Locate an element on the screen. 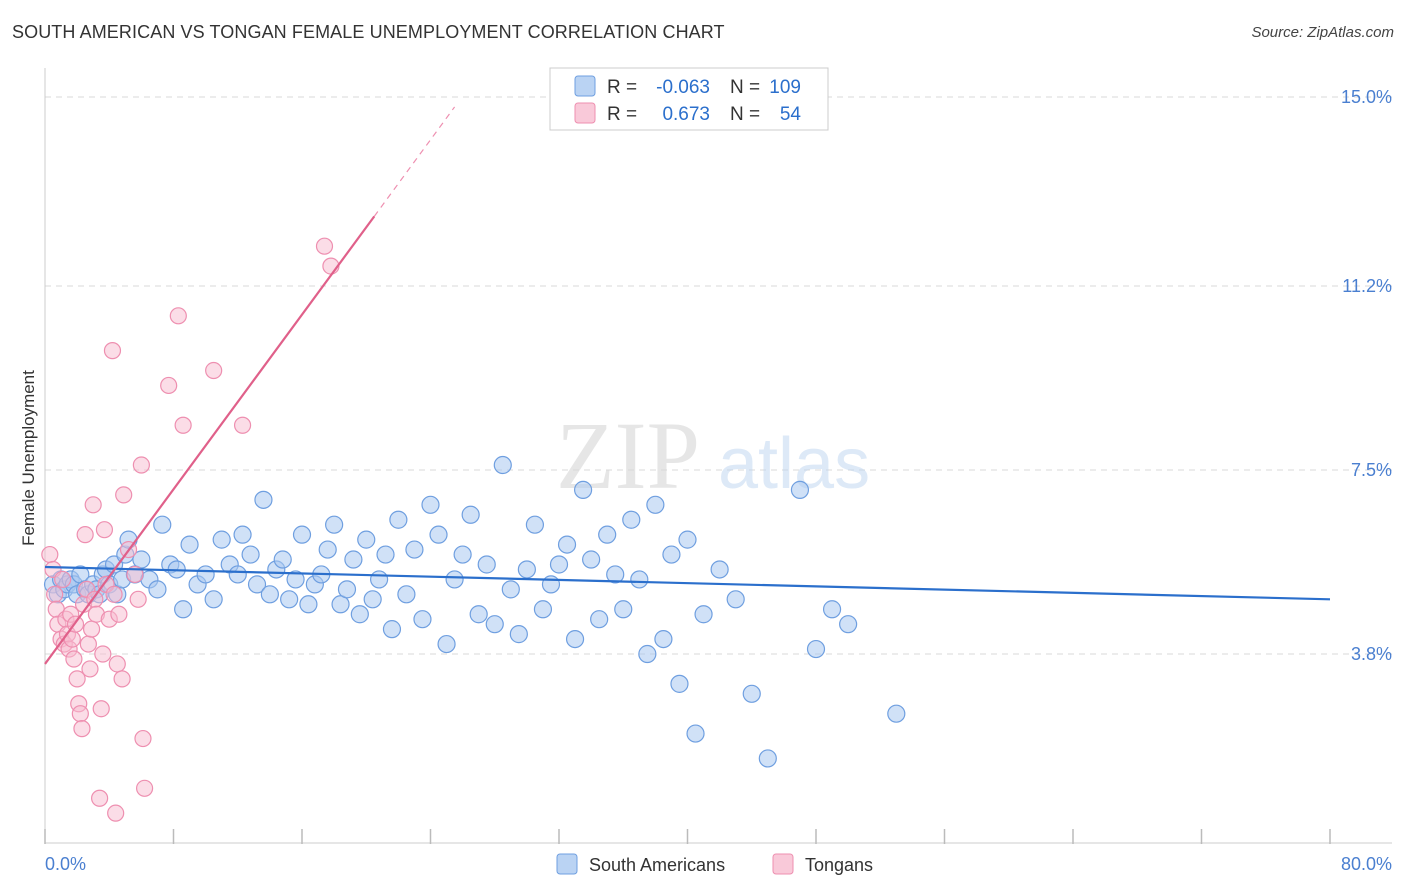 The height and width of the screenshot is (892, 1406). bottom-legend: South Americans Tongans is located at coordinates (714, 864).